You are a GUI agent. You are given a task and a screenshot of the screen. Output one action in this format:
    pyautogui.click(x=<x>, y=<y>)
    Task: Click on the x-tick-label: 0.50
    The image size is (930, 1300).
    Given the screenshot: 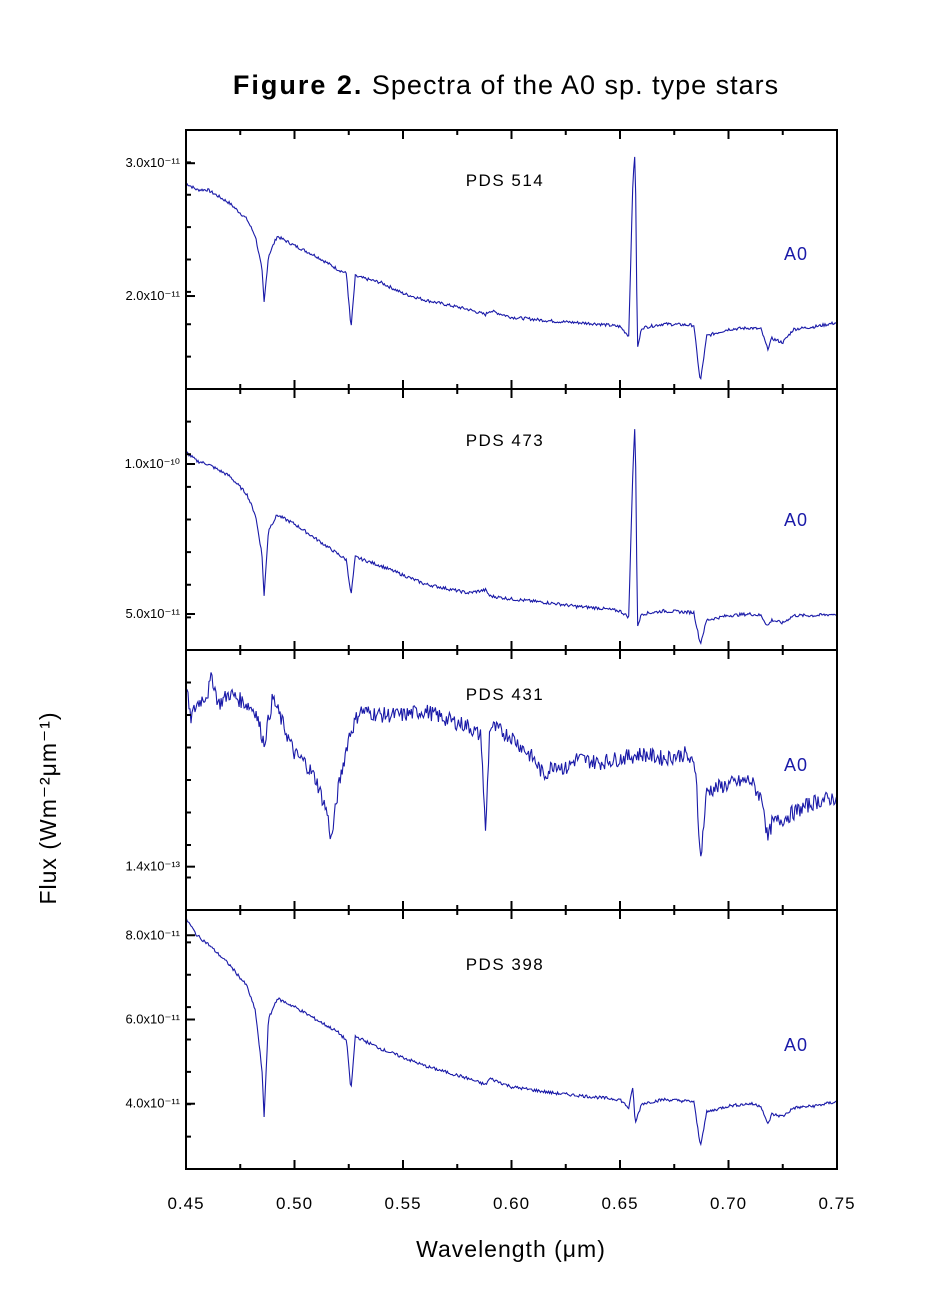 What is the action you would take?
    pyautogui.click(x=294, y=1203)
    